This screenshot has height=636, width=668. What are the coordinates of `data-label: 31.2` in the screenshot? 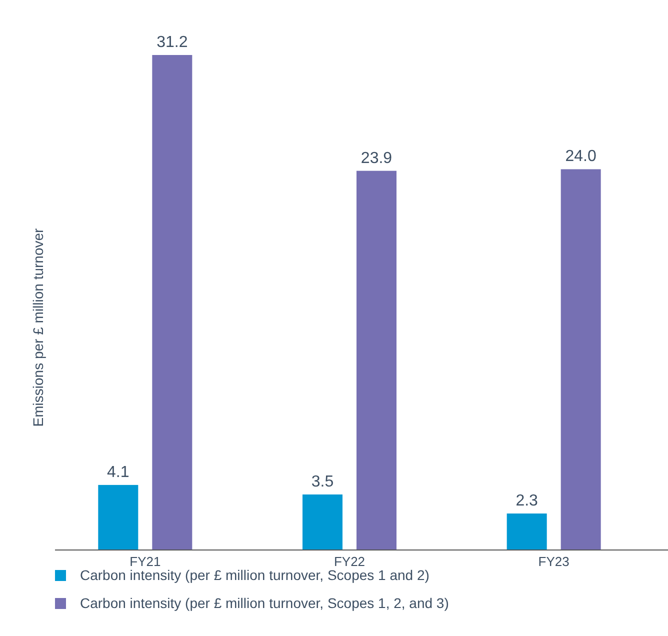 It's located at (172, 42).